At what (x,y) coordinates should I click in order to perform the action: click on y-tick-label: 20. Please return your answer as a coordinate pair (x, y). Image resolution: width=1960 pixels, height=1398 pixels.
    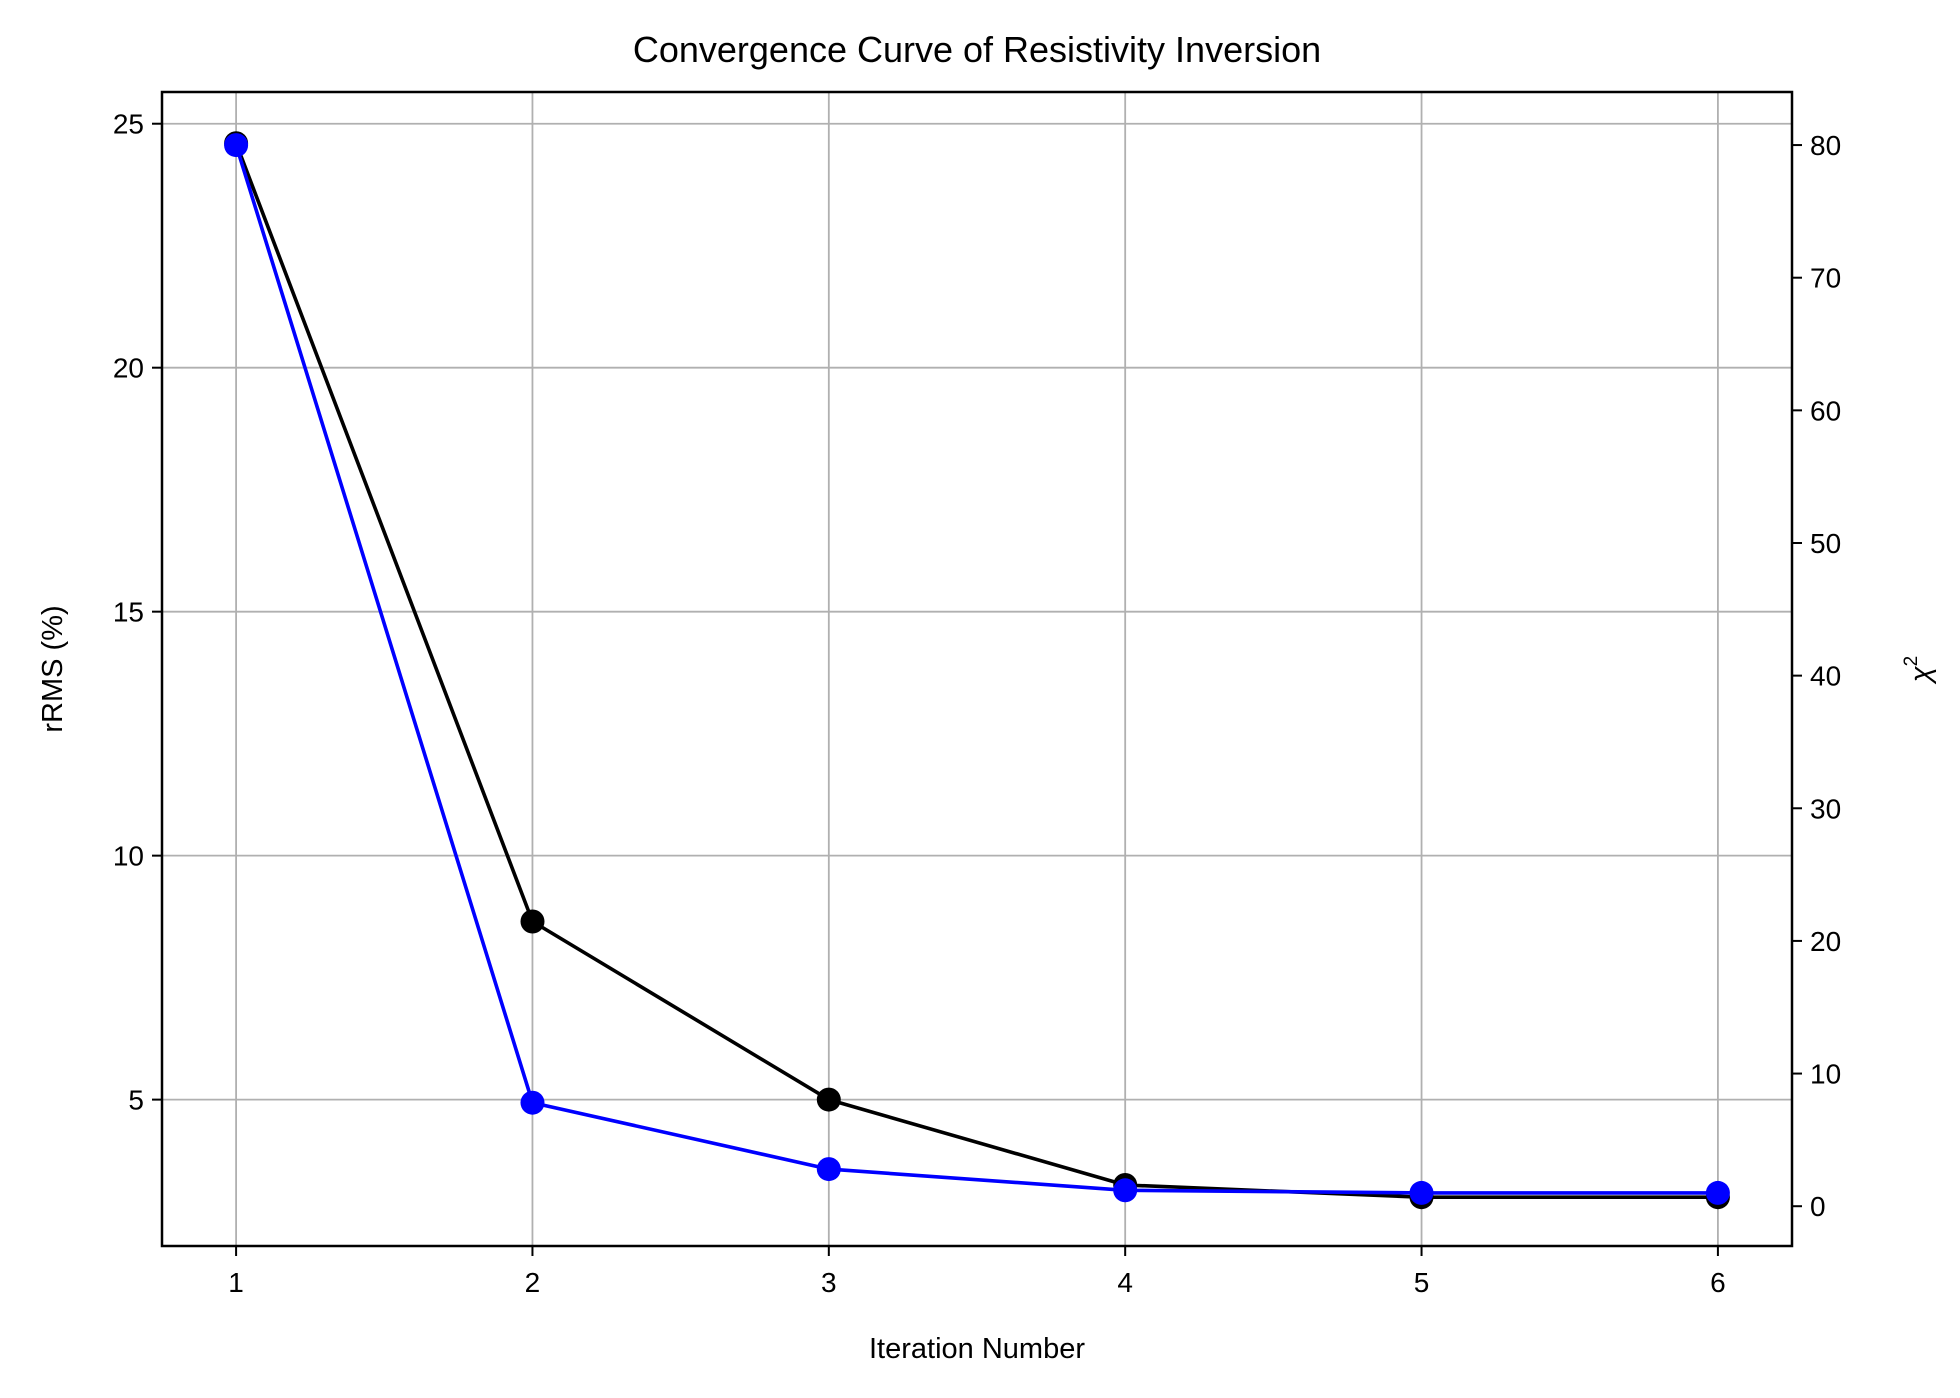
    Looking at the image, I should click on (128, 368).